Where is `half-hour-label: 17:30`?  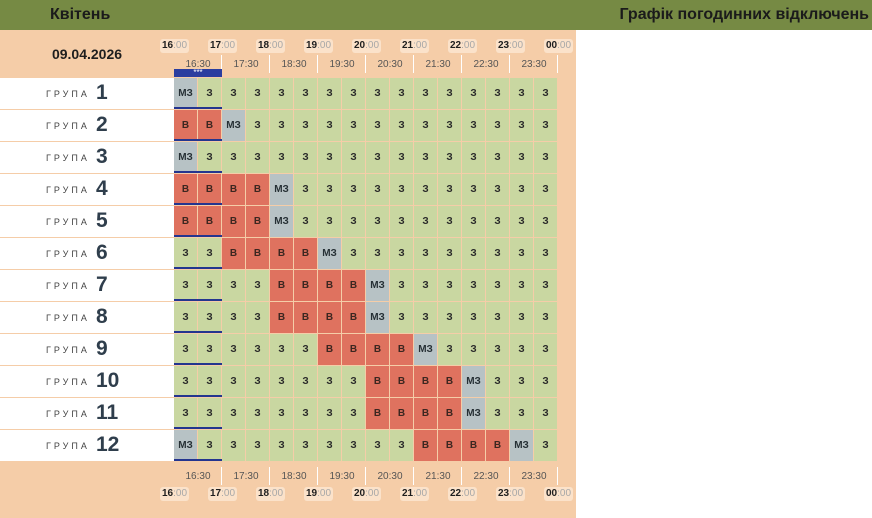 half-hour-label: 17:30 is located at coordinates (246, 64).